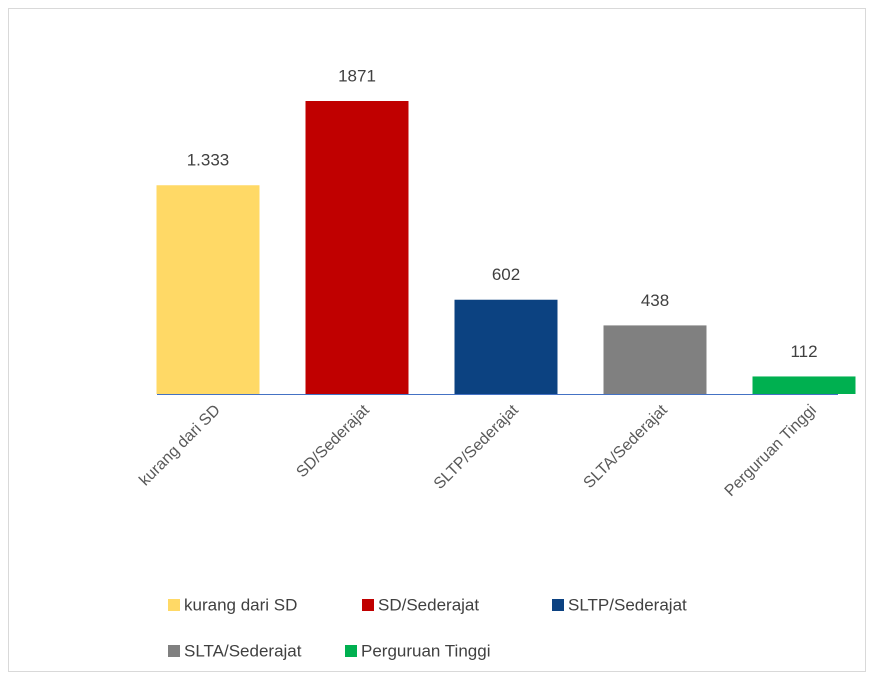  Describe the element at coordinates (425, 650) in the screenshot. I see `legend-label: Perguruan Tinggi` at that location.